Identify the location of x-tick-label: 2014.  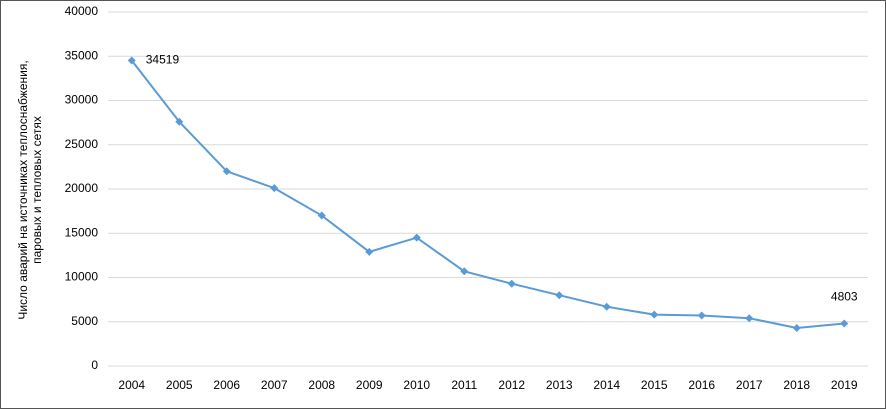
(606, 385).